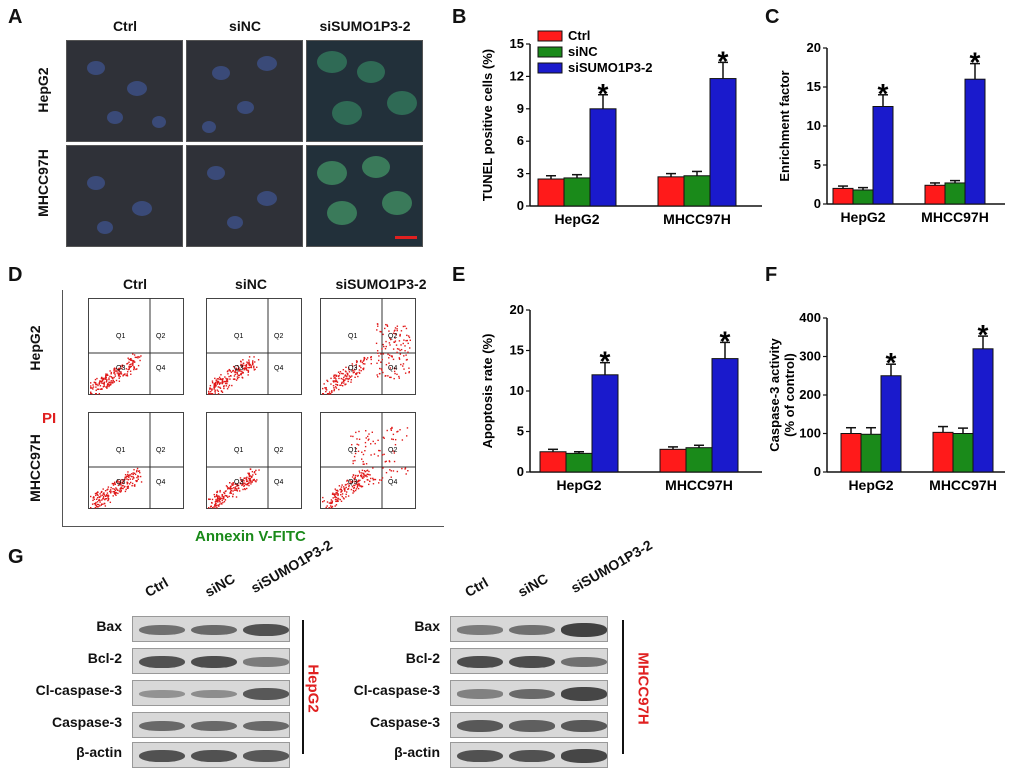  Describe the element at coordinates (254, 460) in the screenshot. I see `flow-plot-mhcc97h-sinc: Q1 Q2 Q3 Q4` at that location.